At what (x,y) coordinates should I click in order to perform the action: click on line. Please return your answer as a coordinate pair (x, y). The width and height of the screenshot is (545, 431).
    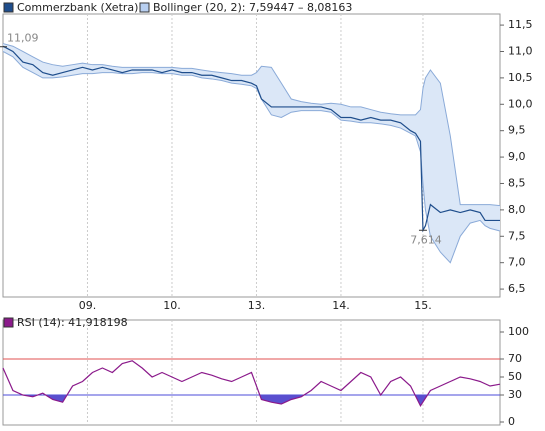
    Looking at the image, I should click on (251, 384).